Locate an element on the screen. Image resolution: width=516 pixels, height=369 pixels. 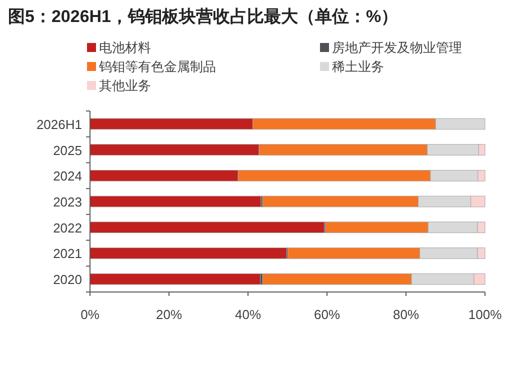
x-tick-label: 80% is located at coordinates (406, 314).